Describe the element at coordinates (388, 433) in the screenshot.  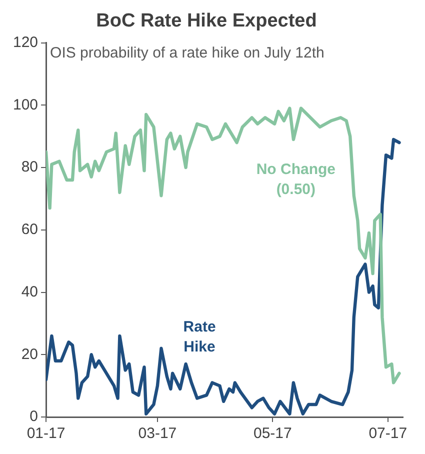
I see `x-tick-label: 07-17` at that location.